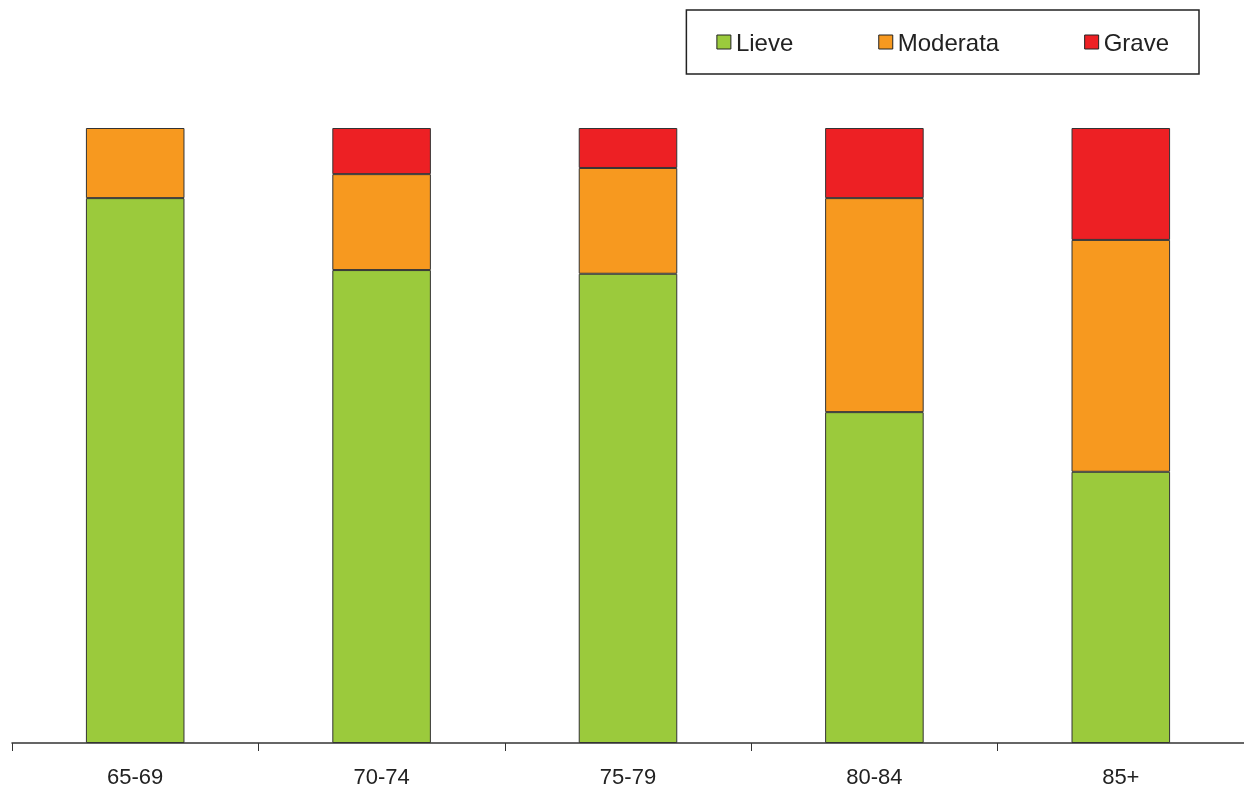 This screenshot has width=1244, height=795. What do you see at coordinates (628, 776) in the screenshot?
I see `x-tick-label: 75-79` at bounding box center [628, 776].